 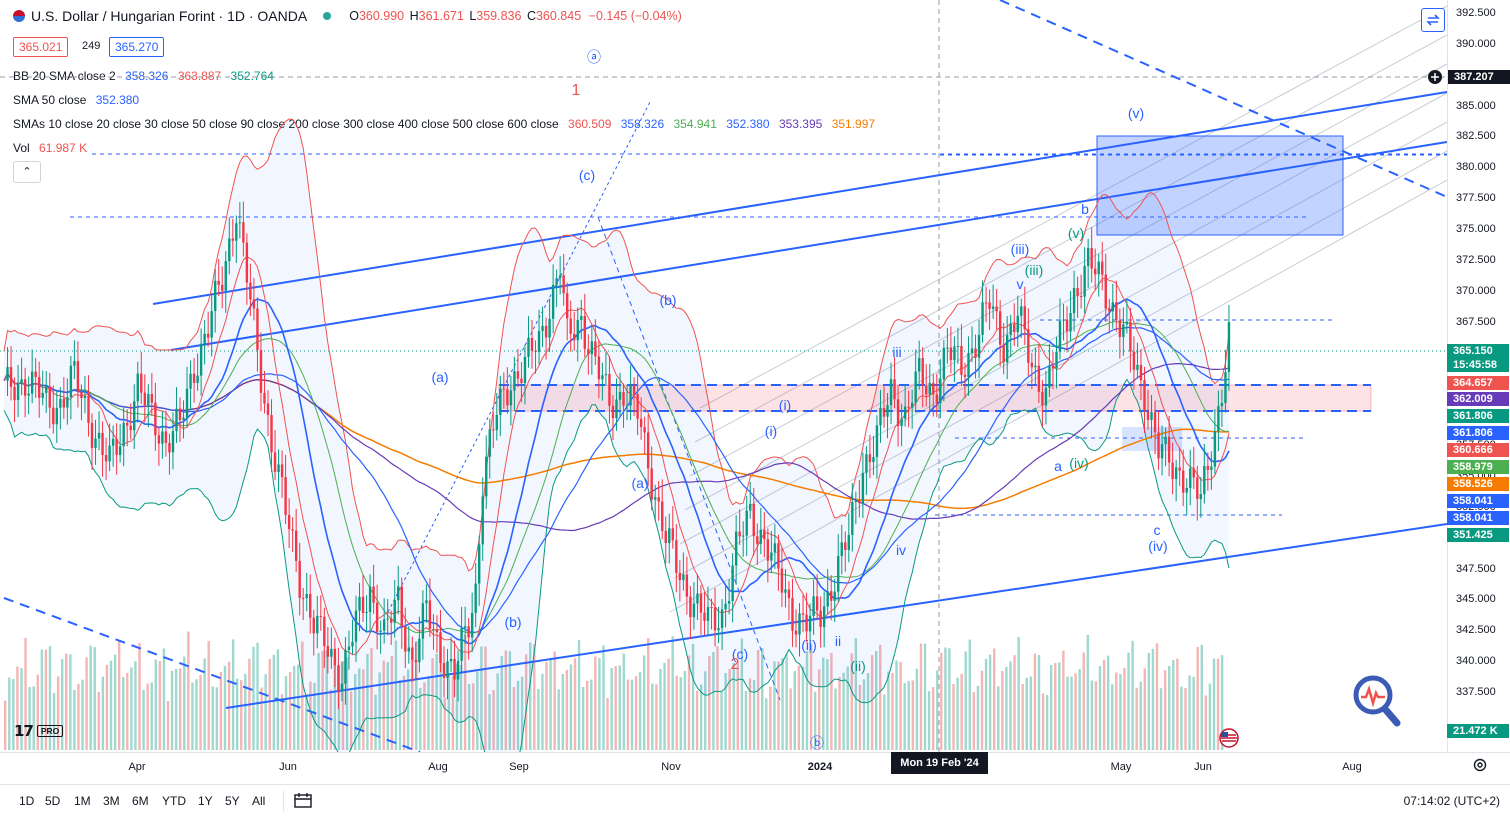 What do you see at coordinates (27, 801) in the screenshot?
I see `timeframe-1d: 1D` at bounding box center [27, 801].